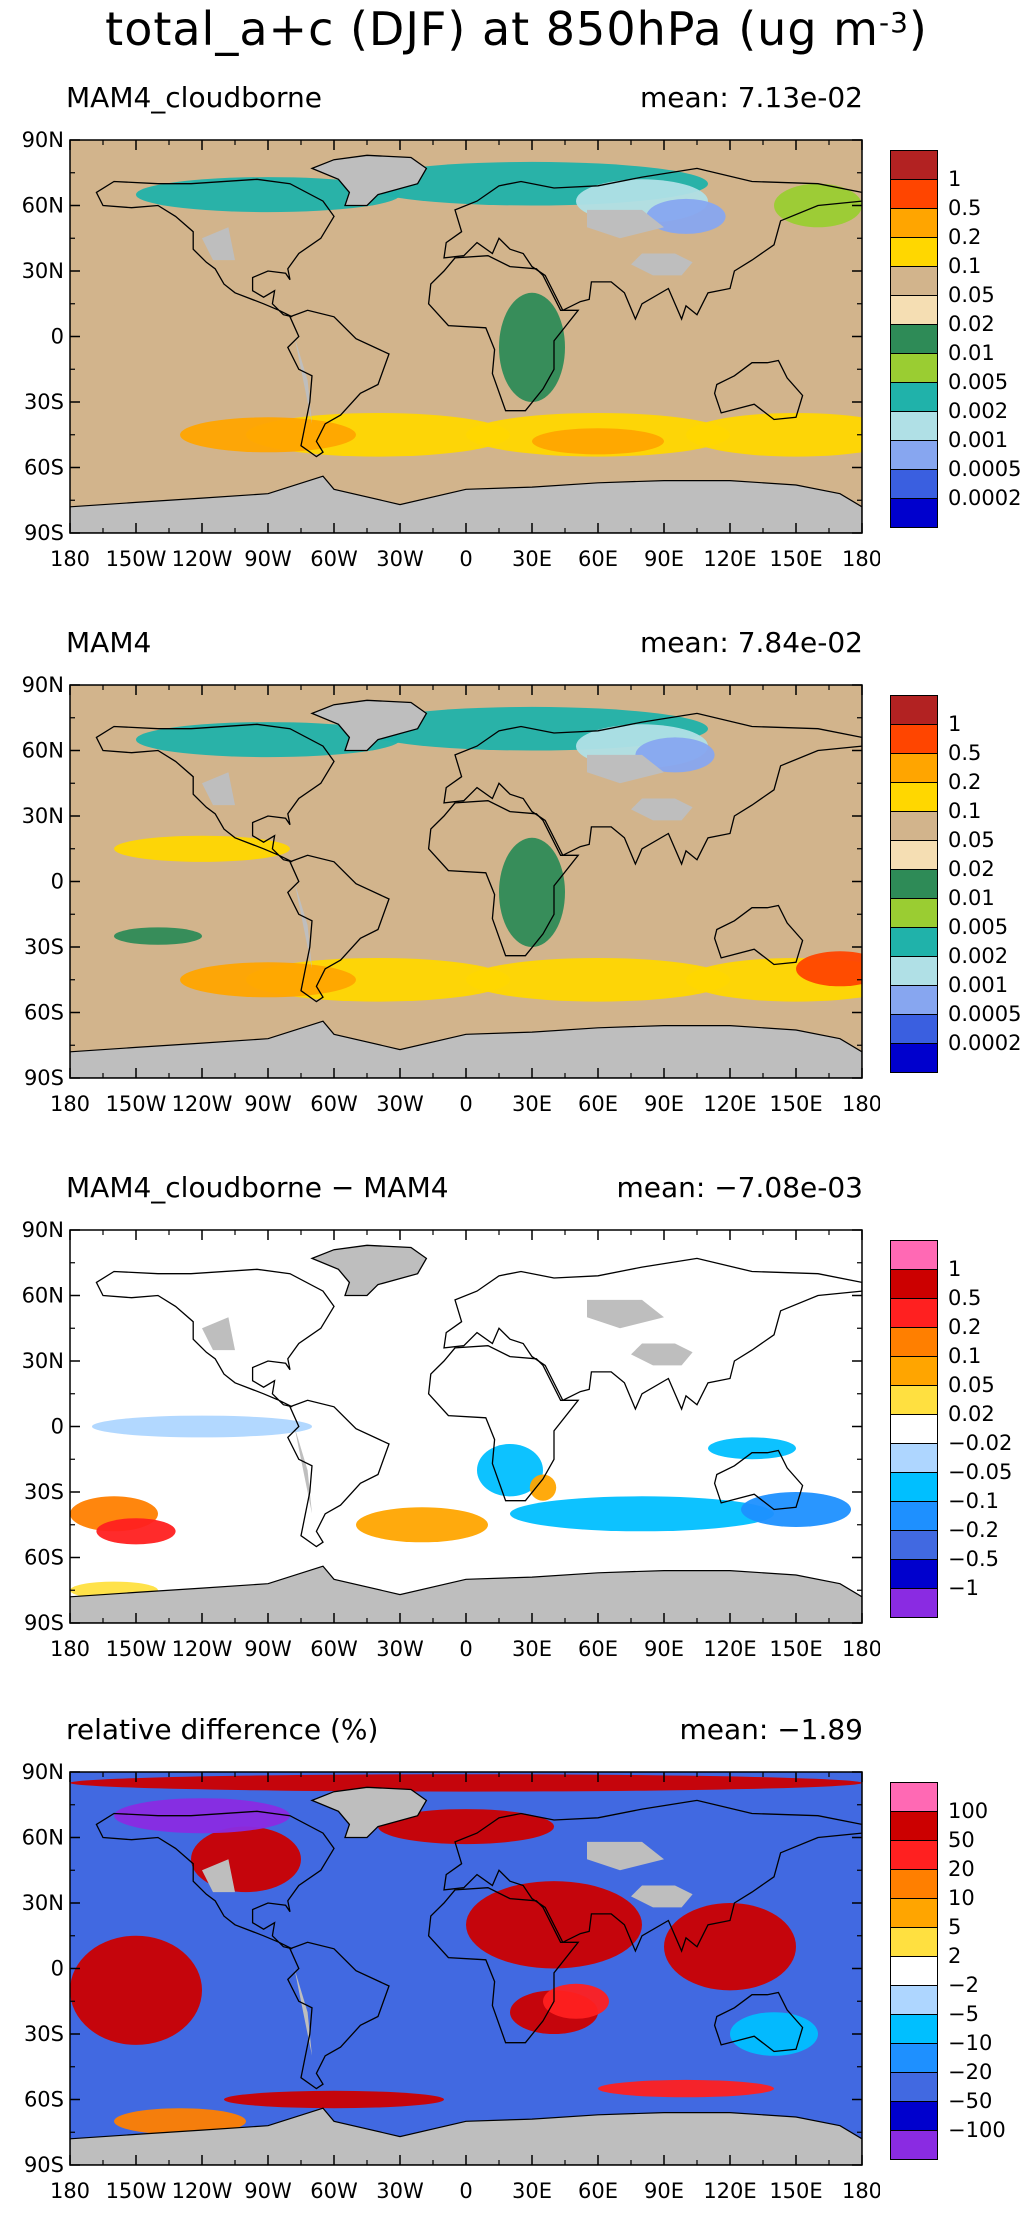  Describe the element at coordinates (202, 2191) in the screenshot. I see `lon-tick-label: 120W` at that location.